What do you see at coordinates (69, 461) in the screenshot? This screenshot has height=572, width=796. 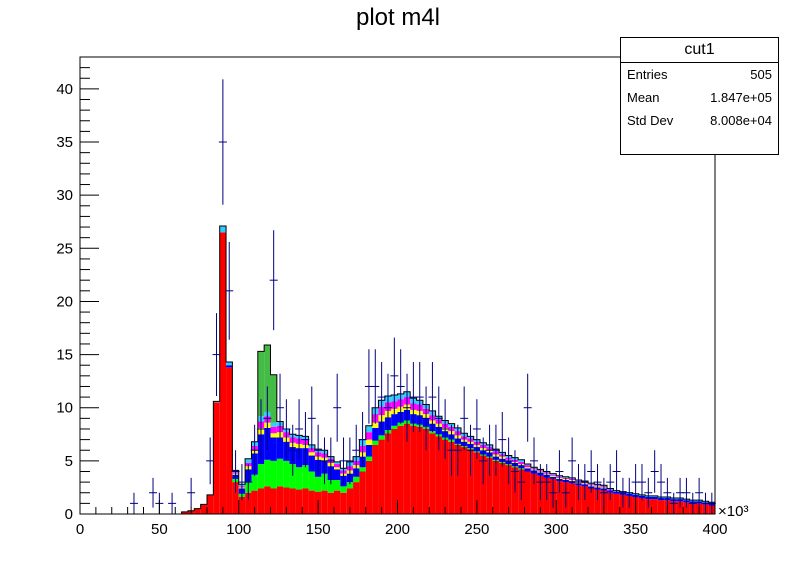 I see `y-tick-label: 5` at bounding box center [69, 461].